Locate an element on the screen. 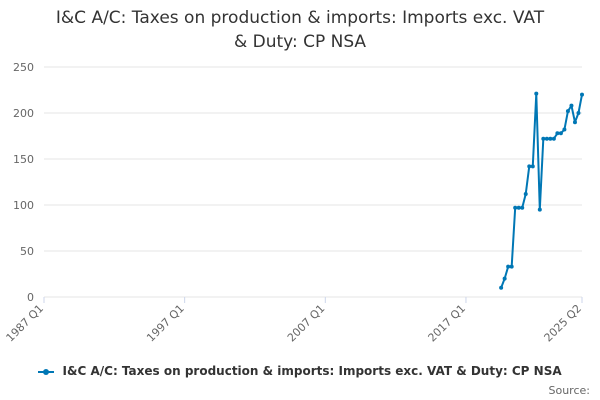 The width and height of the screenshot is (600, 400). x-axis: 1987 Q1 1997 Q1 2007 Q1 2017 Q1 2025 Q2 is located at coordinates (294, 321).